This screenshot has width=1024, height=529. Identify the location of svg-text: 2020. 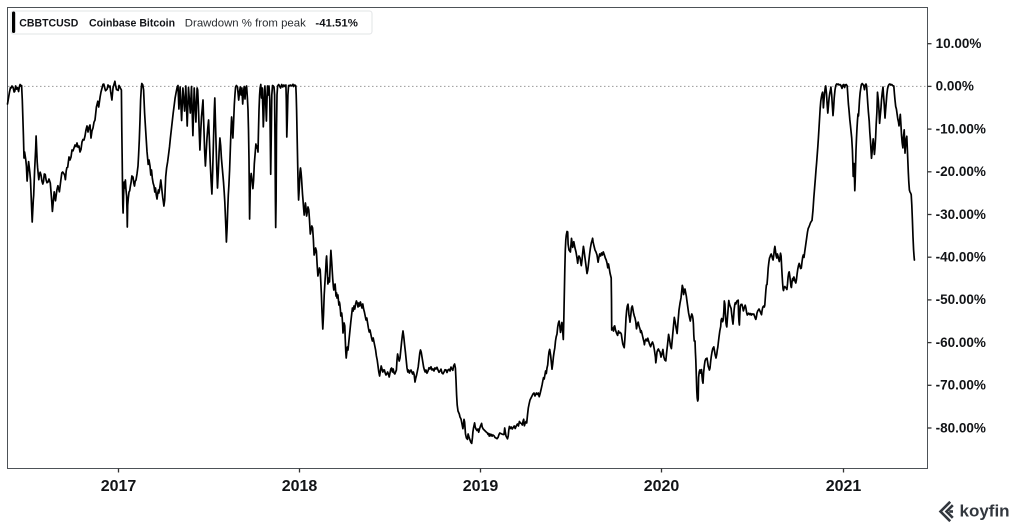
(662, 486).